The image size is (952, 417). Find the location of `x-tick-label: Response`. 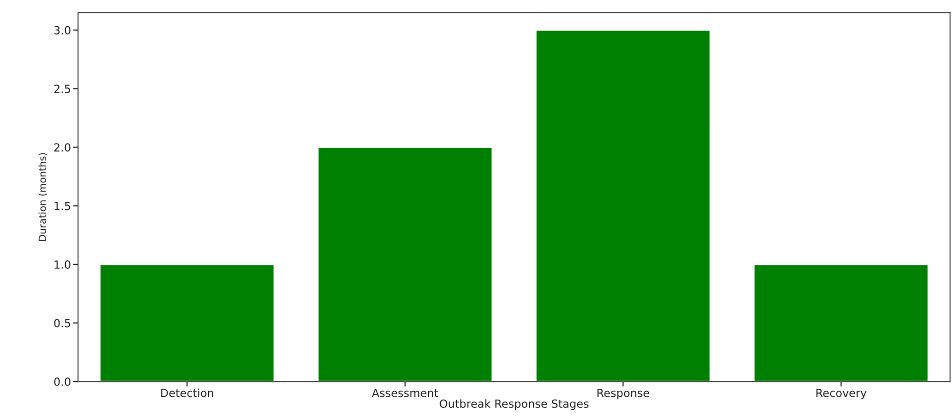

x-tick-label: Response is located at coordinates (623, 394).